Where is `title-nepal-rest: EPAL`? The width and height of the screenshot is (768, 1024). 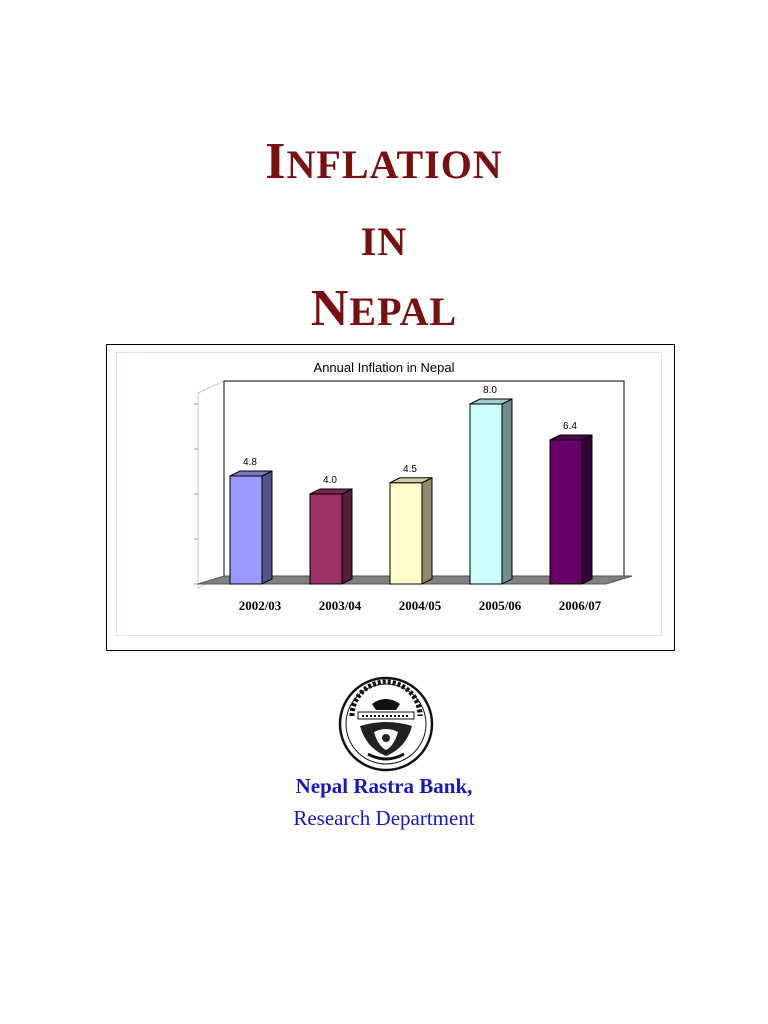 title-nepal-rest: EPAL is located at coordinates (403, 311).